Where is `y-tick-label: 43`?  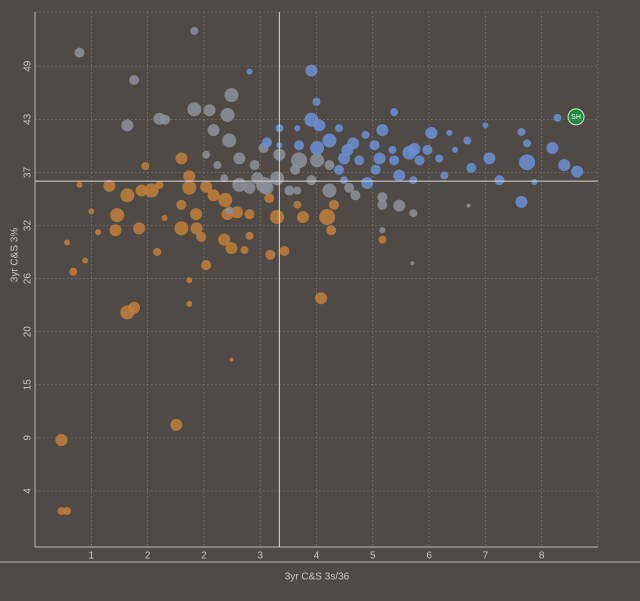
y-tick-label: 43 is located at coordinates (28, 119).